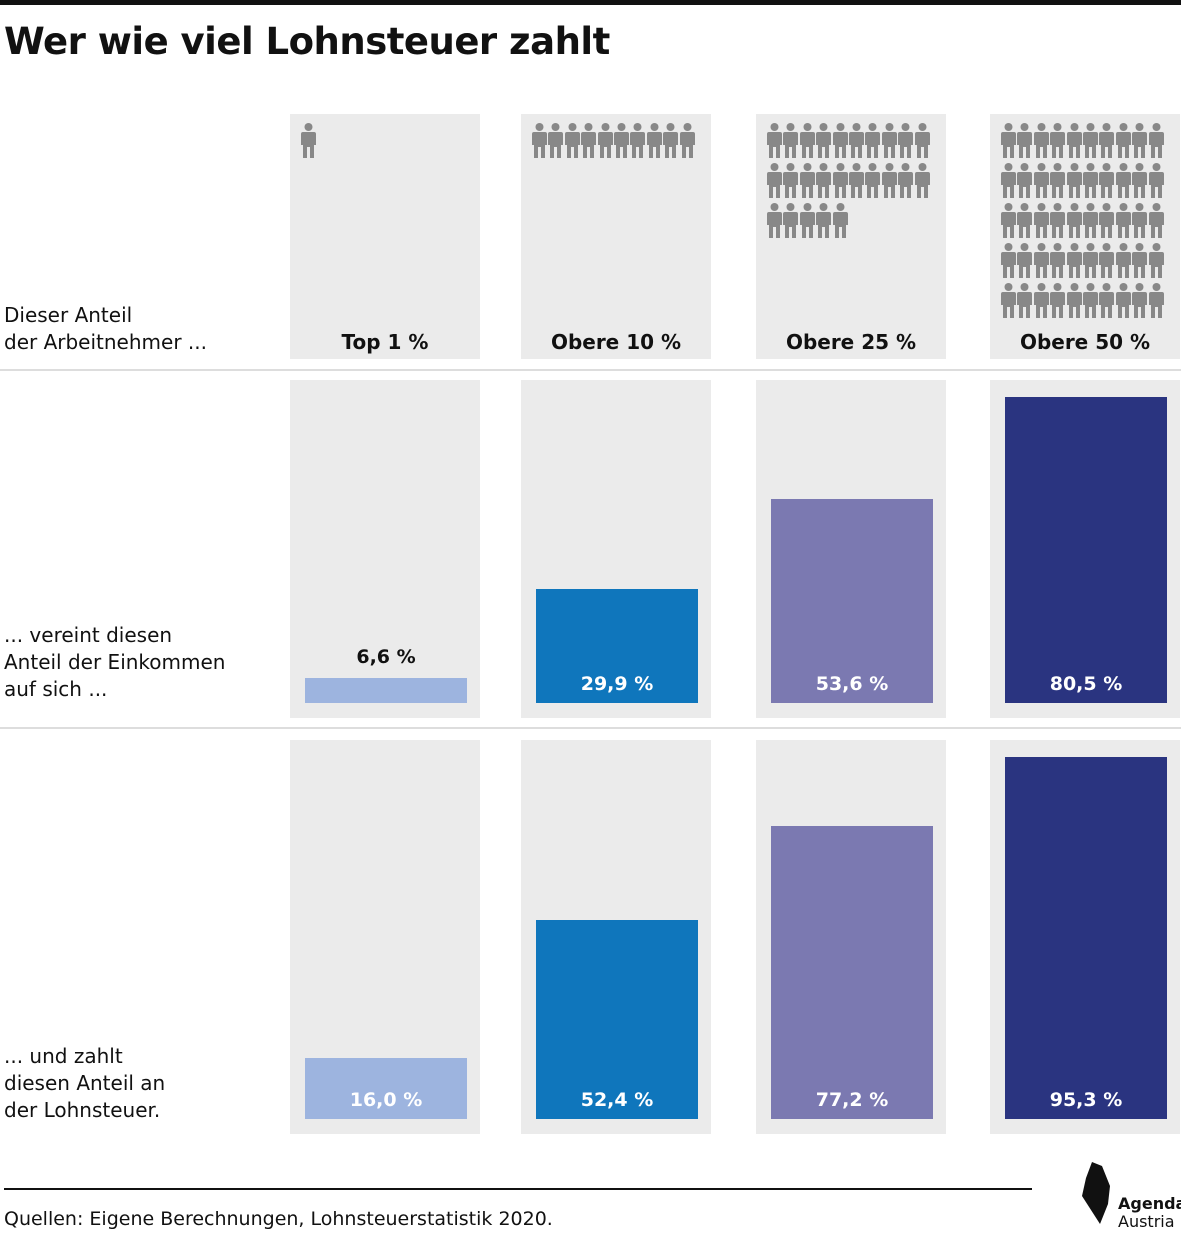  What do you see at coordinates (851, 342) in the screenshot?
I see `column-label: Obere 25 %` at bounding box center [851, 342].